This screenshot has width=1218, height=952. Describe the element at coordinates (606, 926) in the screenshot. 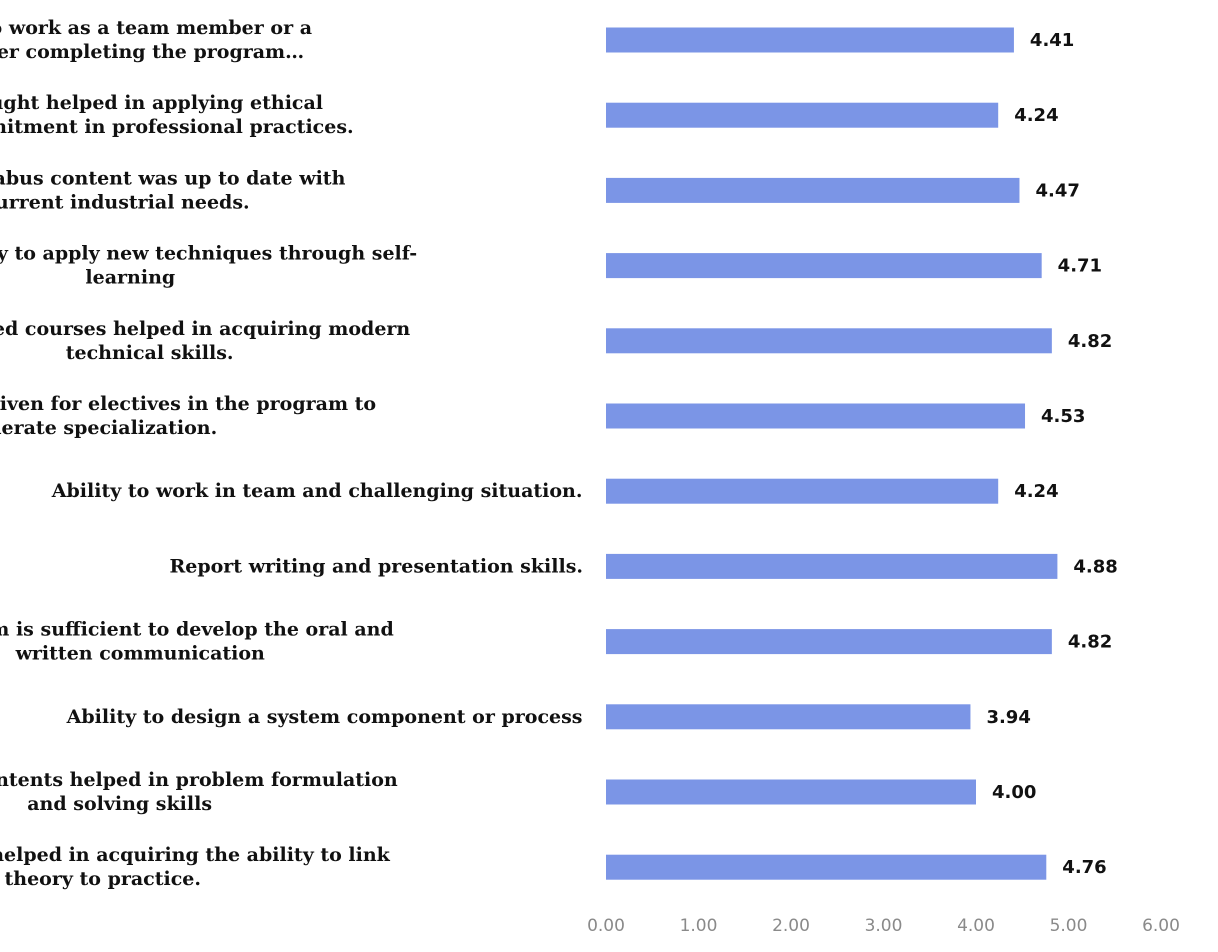

I see `x-tick-label: 0.00` at that location.